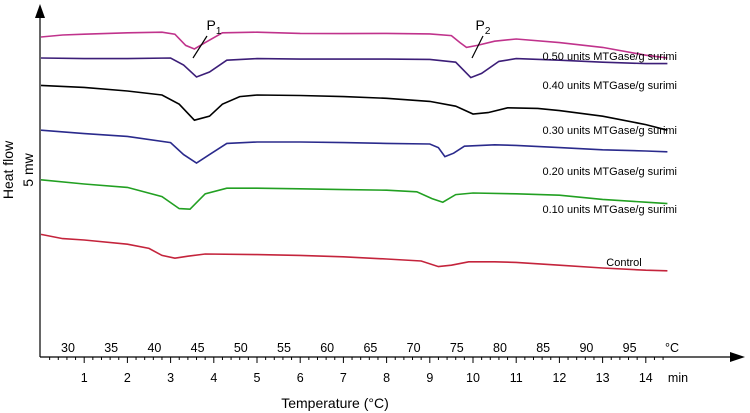 Image resolution: width=750 pixels, height=413 pixels. What do you see at coordinates (284, 348) in the screenshot?
I see `temperature-tick-label: 55` at bounding box center [284, 348].